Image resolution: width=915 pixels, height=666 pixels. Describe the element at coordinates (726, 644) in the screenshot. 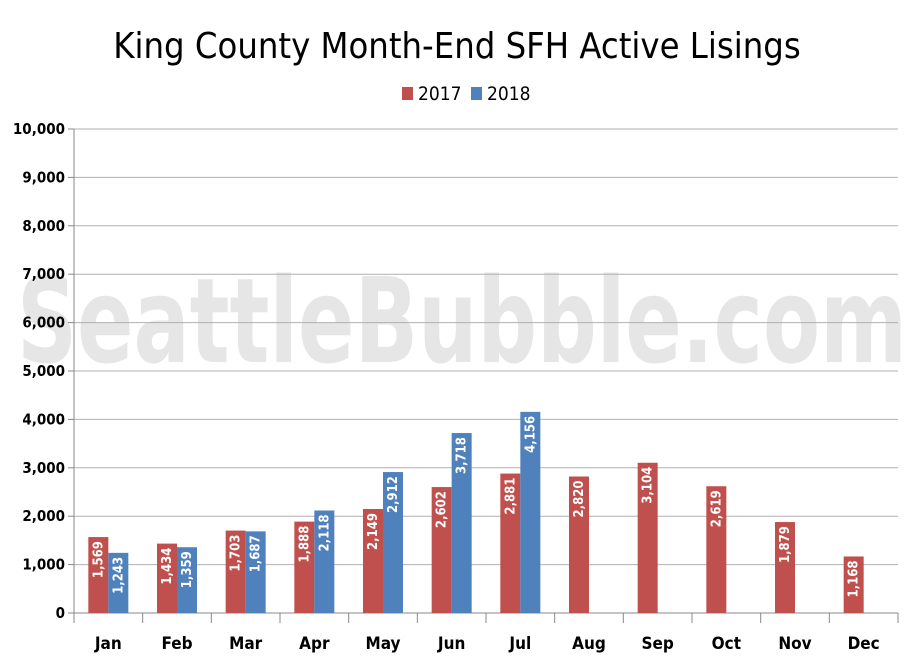

I see `x-tick-label: Oct` at that location.